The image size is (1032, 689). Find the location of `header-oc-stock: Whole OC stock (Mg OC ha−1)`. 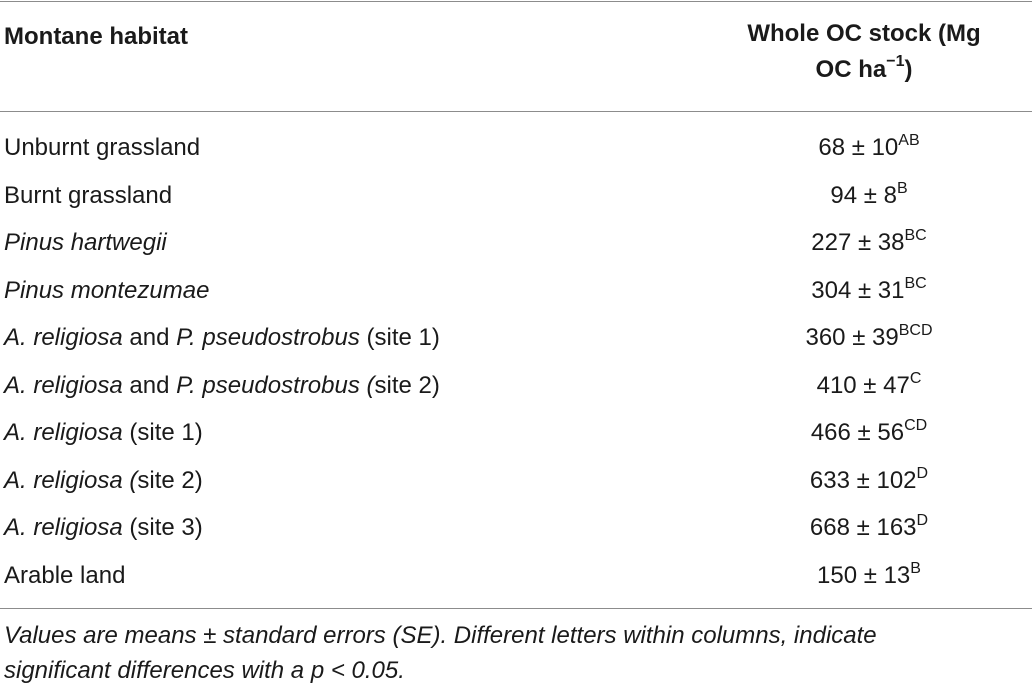

header-oc-stock: Whole OC stock (Mg OC ha−1) is located at coordinates (864, 52).